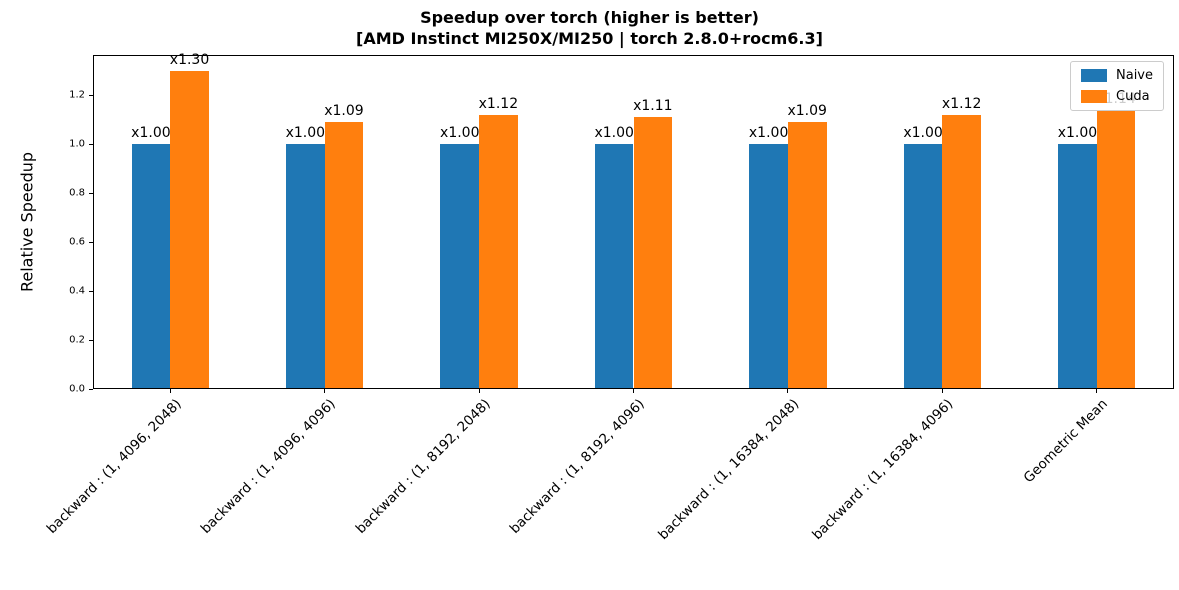  What do you see at coordinates (77, 291) in the screenshot?
I see `y-tick-label: 0.4` at bounding box center [77, 291].